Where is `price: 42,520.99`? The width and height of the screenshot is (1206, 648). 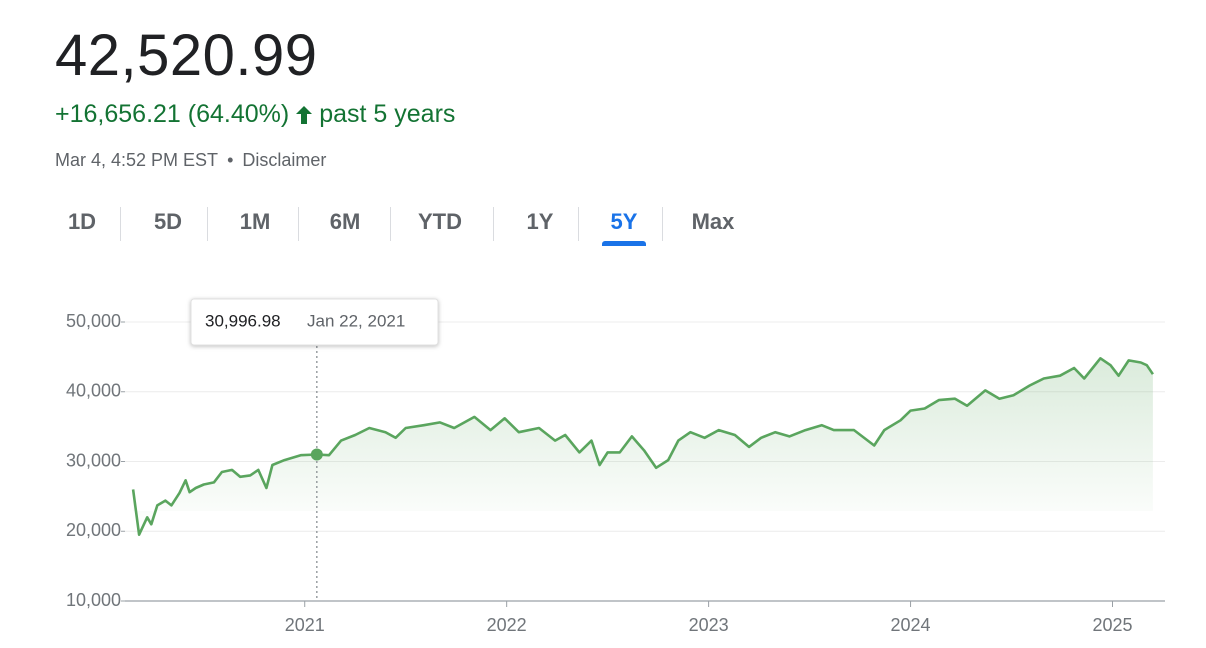 price: 42,520.99 is located at coordinates (186, 55).